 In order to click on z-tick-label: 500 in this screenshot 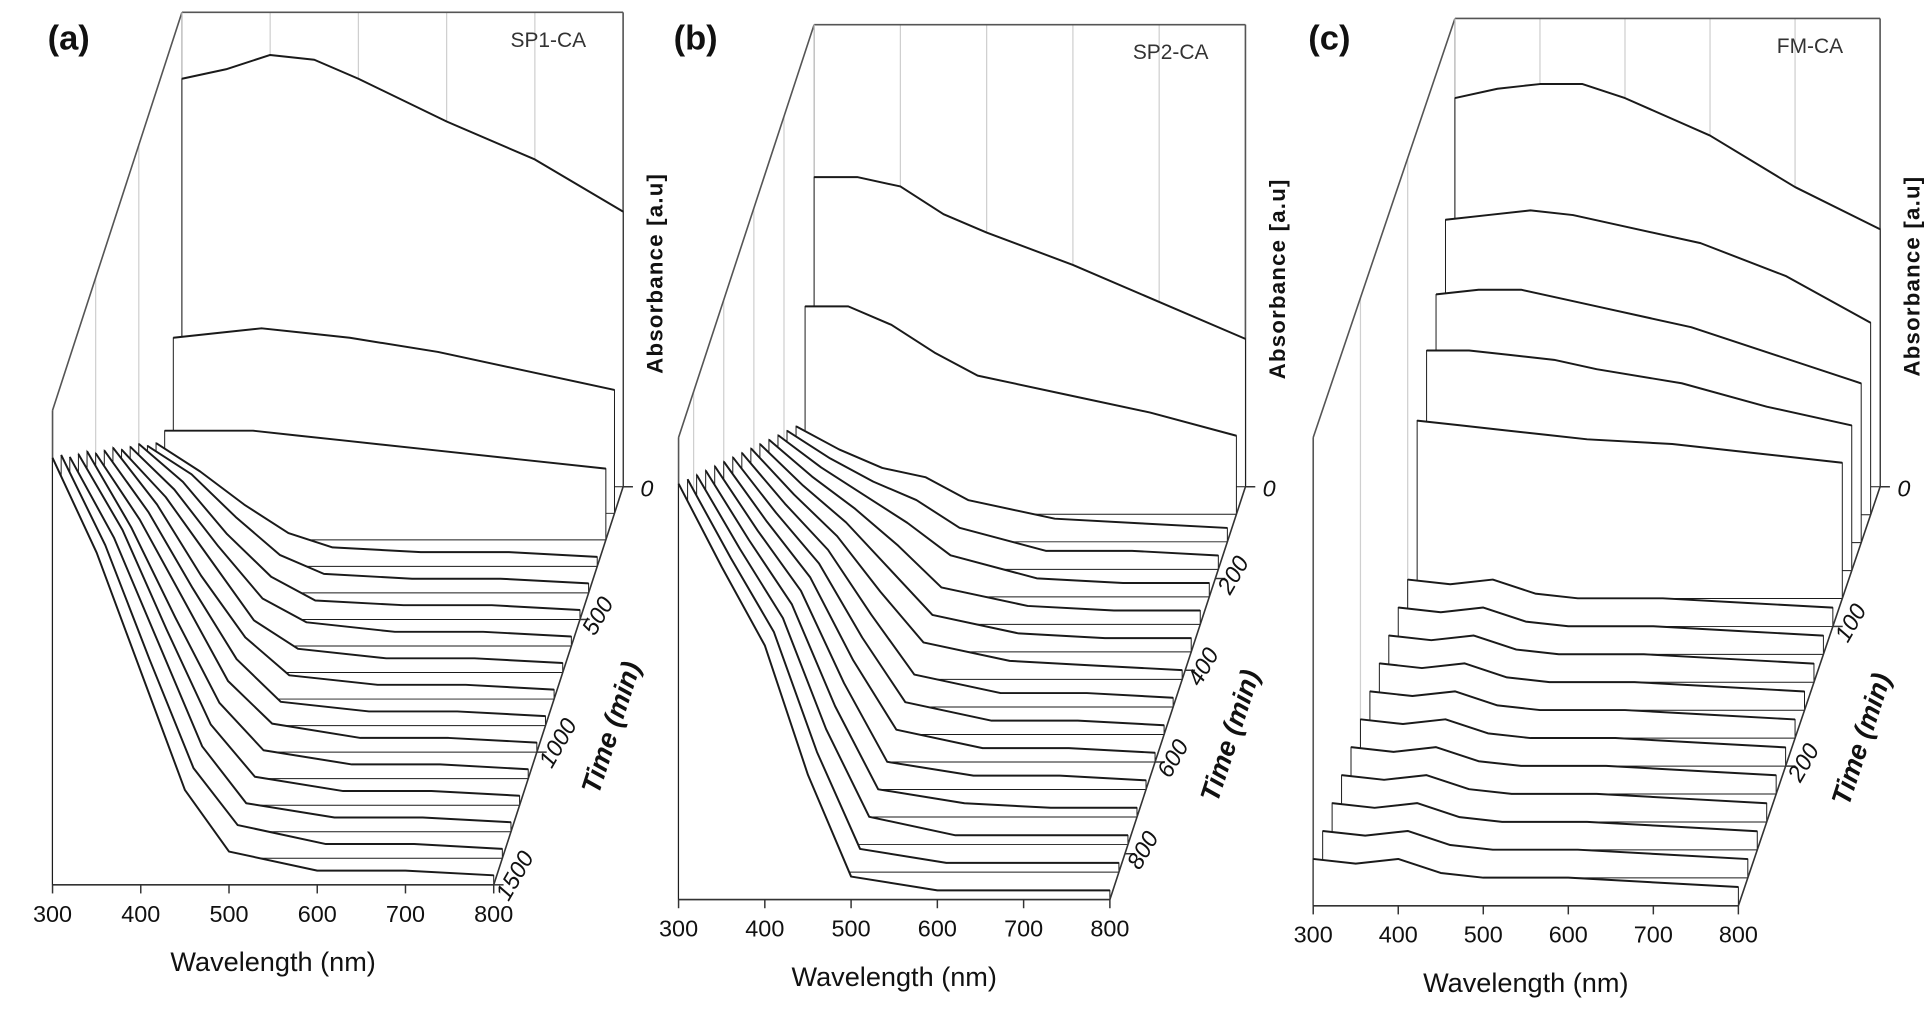, I will do `click(598, 615)`.